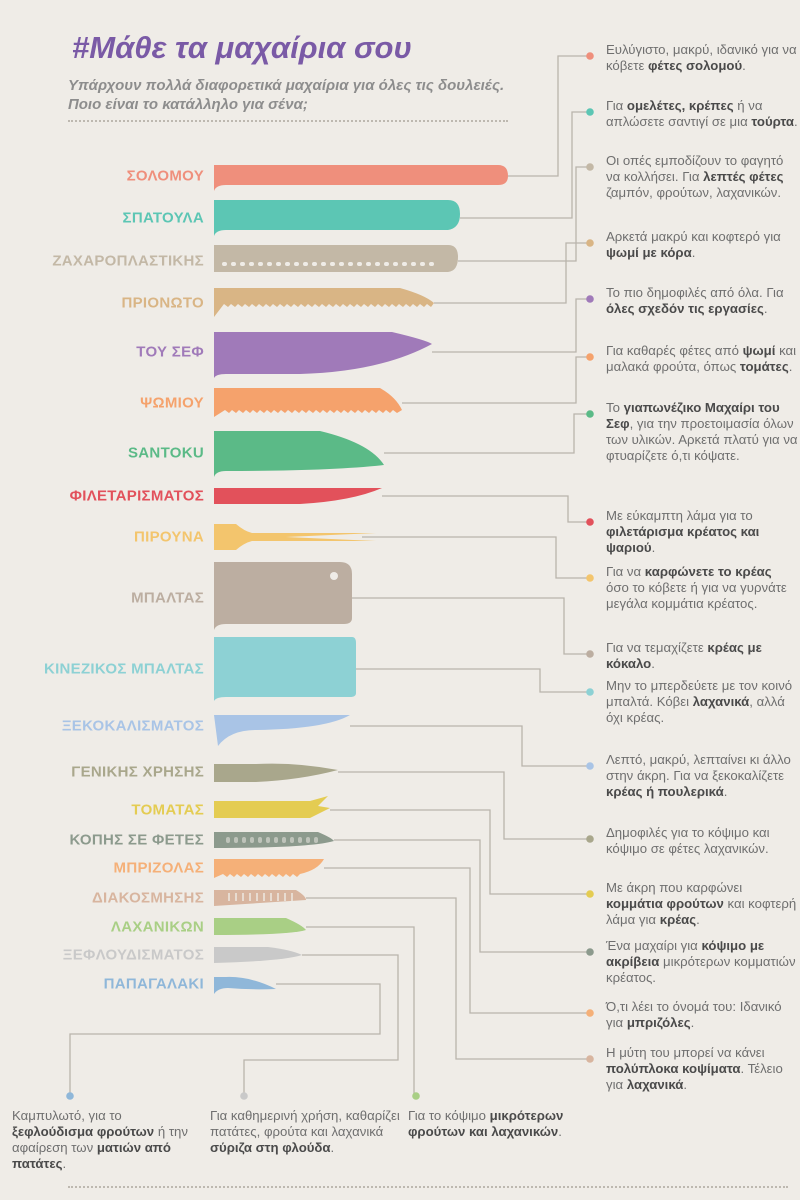 The height and width of the screenshot is (1200, 800). I want to click on description-emphasis: όλες σχεδόν τις εργασίες, so click(685, 308).